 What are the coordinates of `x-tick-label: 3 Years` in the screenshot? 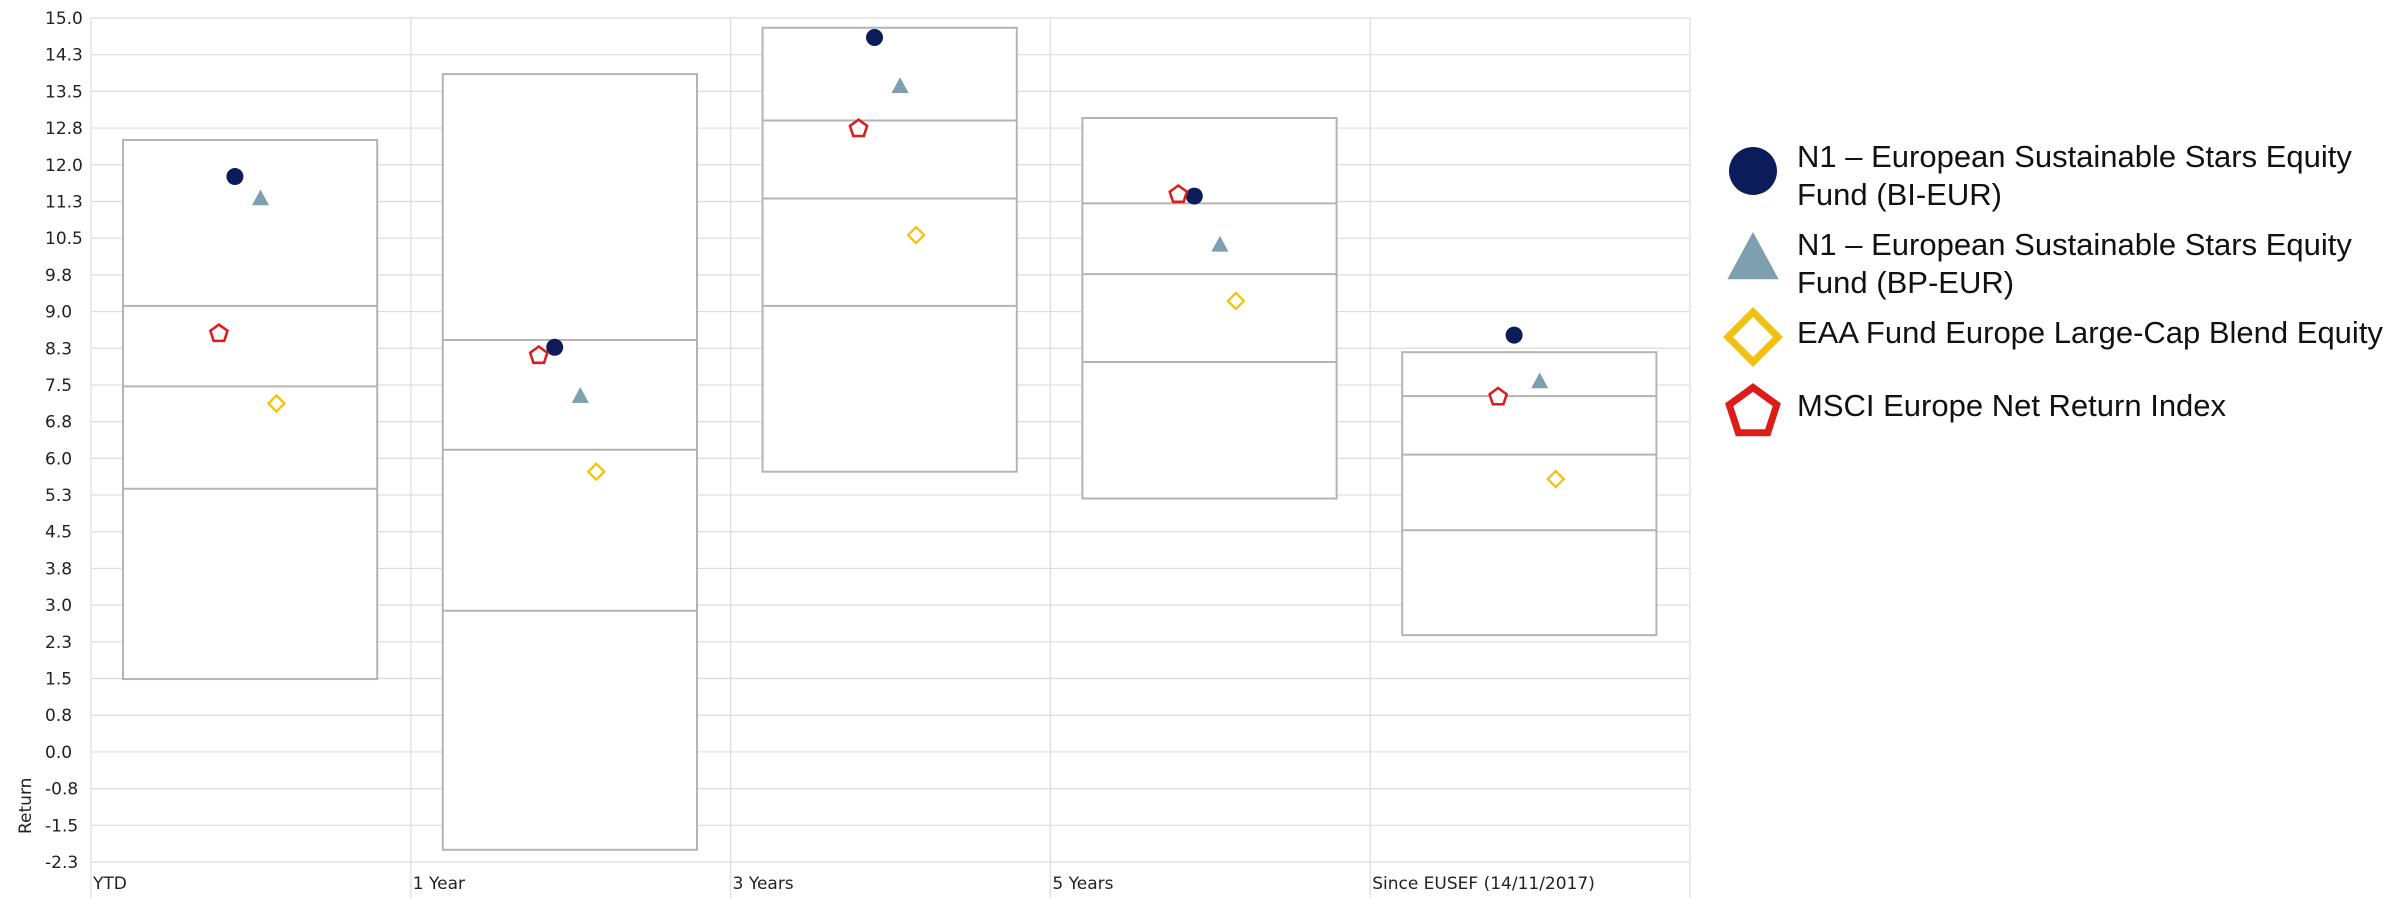 It's located at (763, 884).